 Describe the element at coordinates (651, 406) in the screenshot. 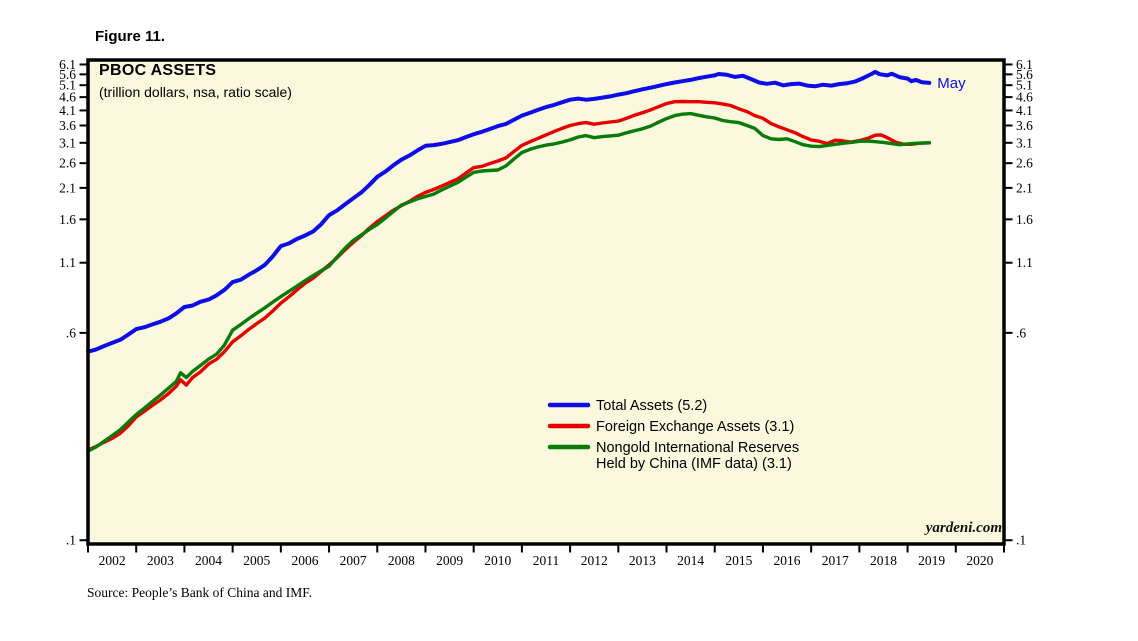

I see `legend-label: Total Assets (5.2)` at that location.